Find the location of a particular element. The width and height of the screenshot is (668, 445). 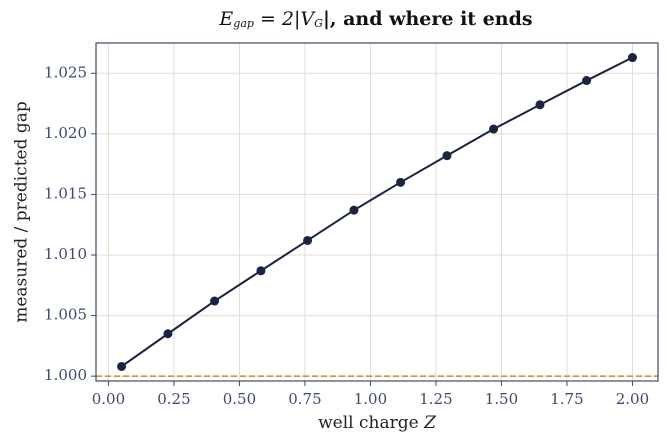

chart-title: Egap = 2|VG|, and where it ends is located at coordinates (375, 19).